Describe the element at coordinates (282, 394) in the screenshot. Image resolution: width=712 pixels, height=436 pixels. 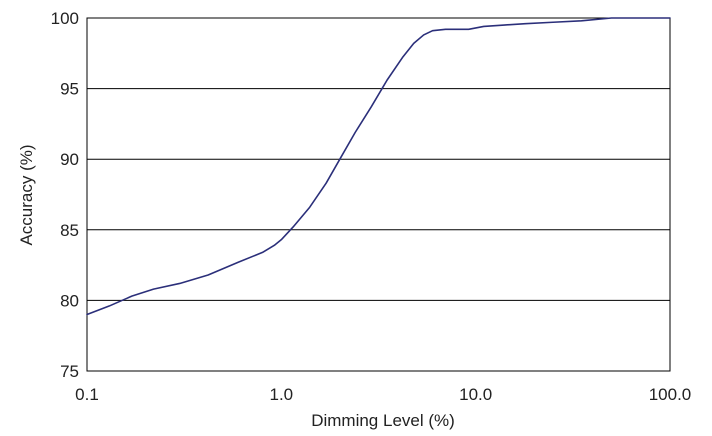
I see `x-tick-label: 1.0` at that location.